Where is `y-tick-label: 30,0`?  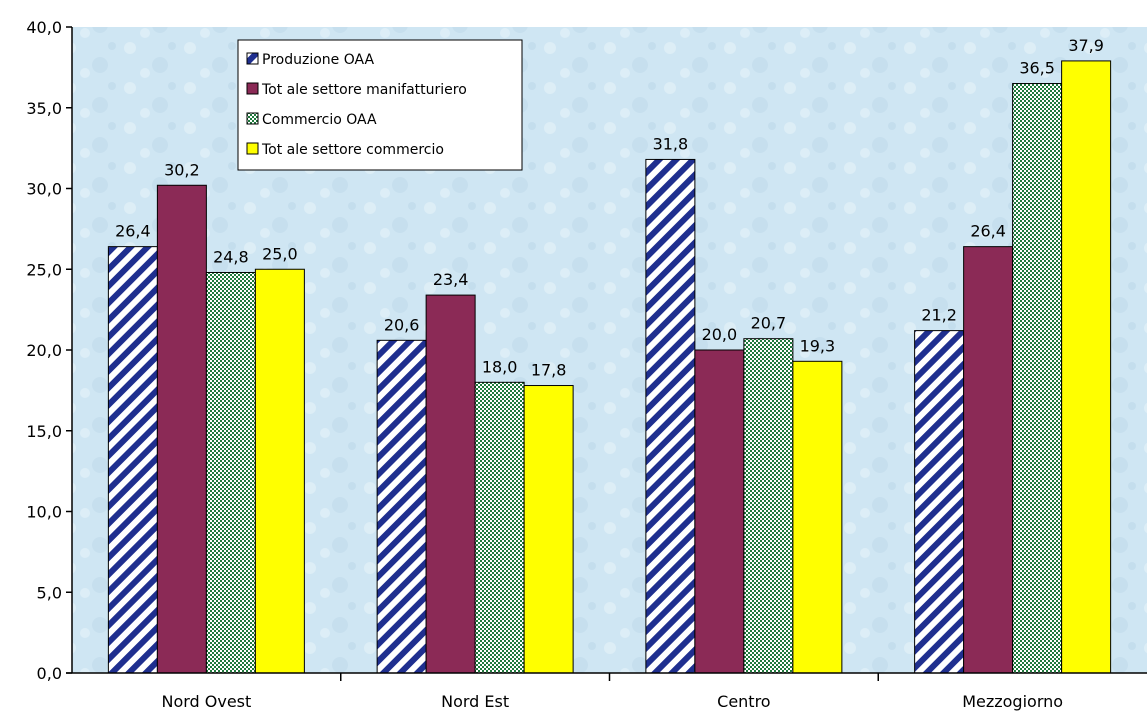
y-tick-label: 30,0 is located at coordinates (44, 189).